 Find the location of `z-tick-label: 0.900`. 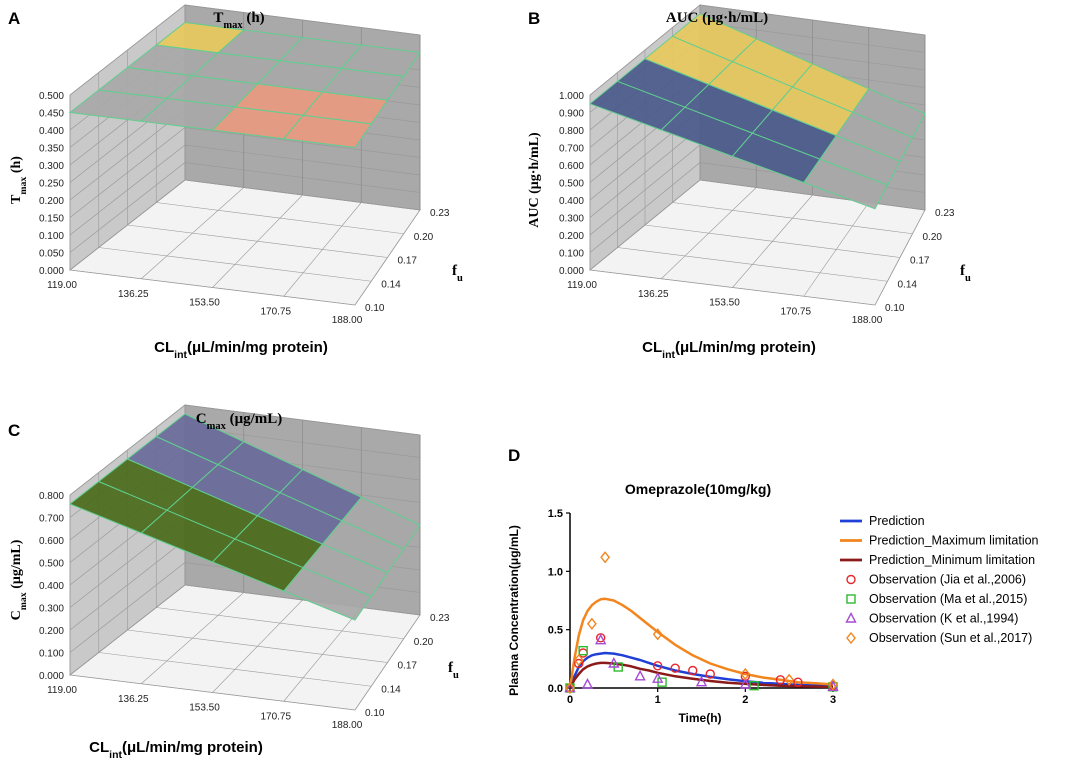

z-tick-label: 0.900 is located at coordinates (571, 114).